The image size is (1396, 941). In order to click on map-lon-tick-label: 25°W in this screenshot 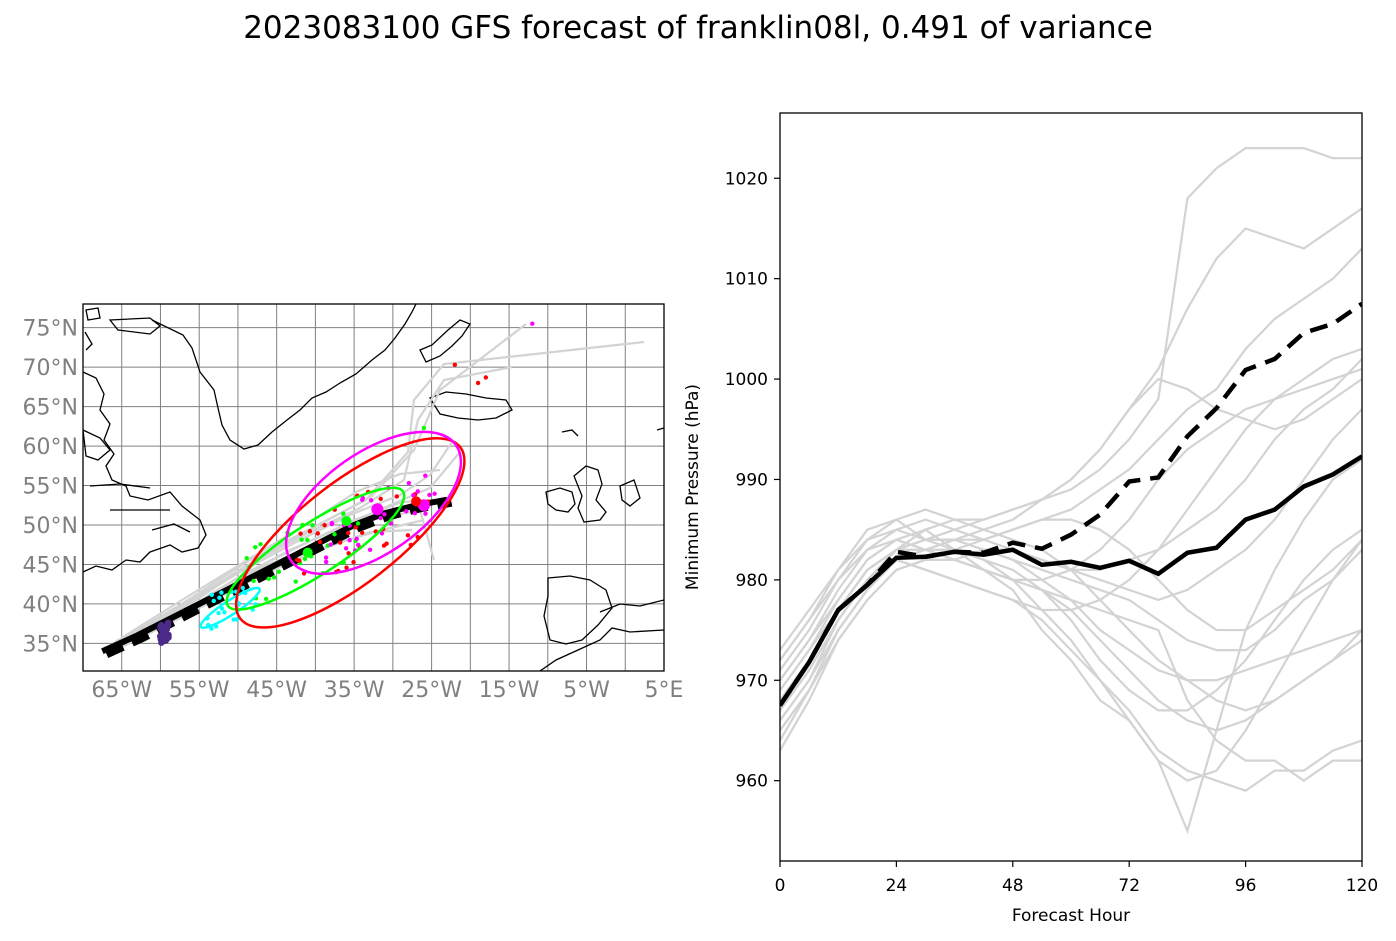, I will do `click(431, 690)`.